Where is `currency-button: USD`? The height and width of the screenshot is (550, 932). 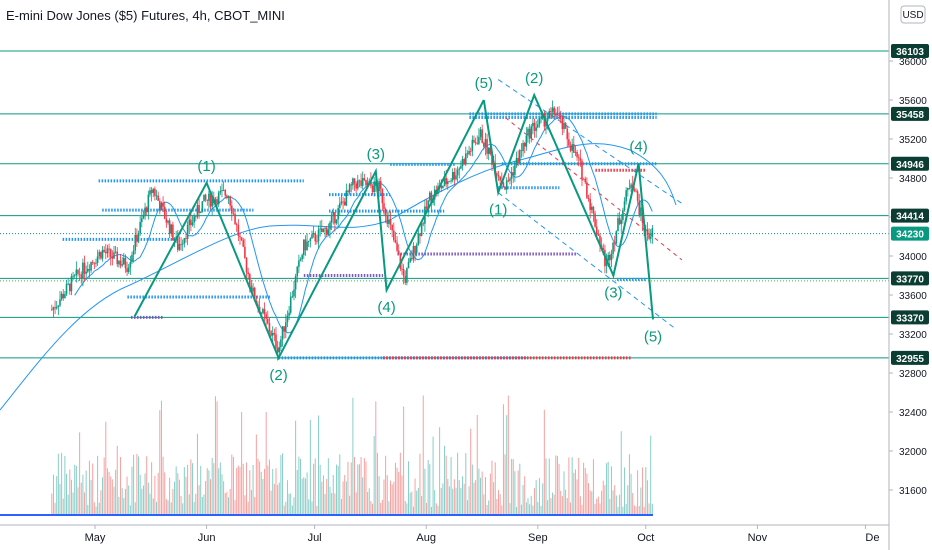
currency-button: USD is located at coordinates (913, 14).